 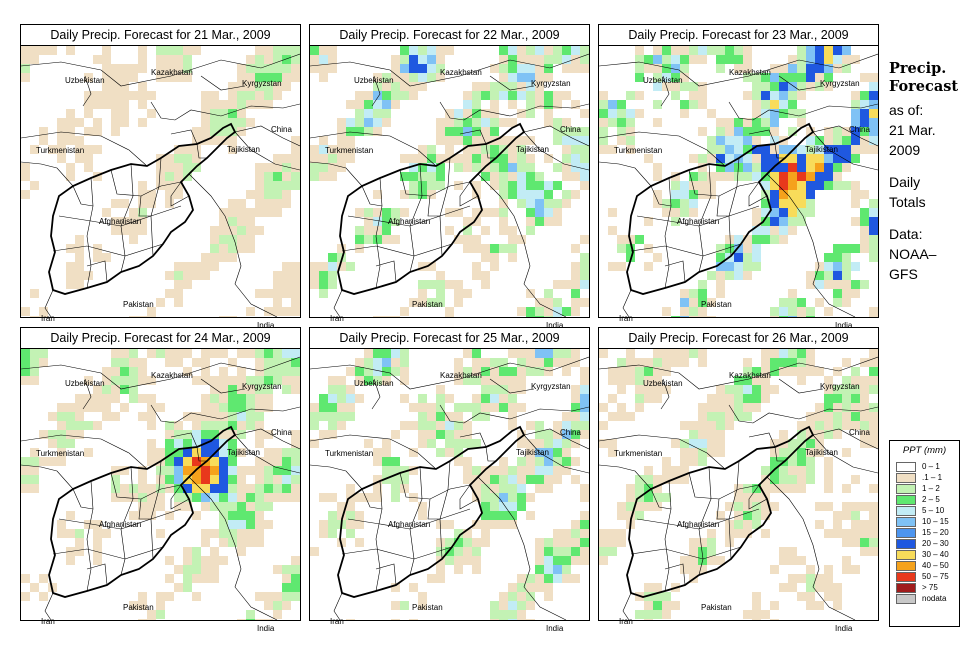 I want to click on country-label-kazakhstan: Kazakhstan, so click(x=172, y=375).